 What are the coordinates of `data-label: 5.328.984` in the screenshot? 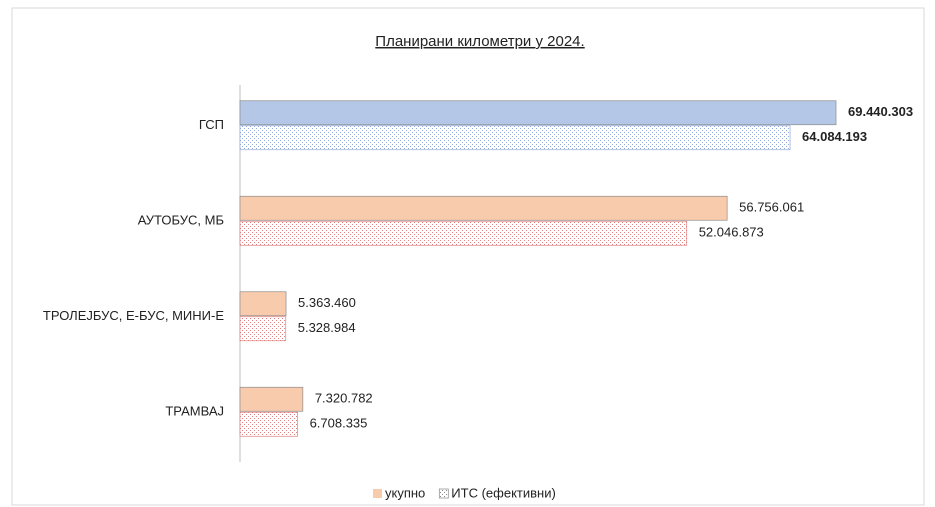 It's located at (327, 327).